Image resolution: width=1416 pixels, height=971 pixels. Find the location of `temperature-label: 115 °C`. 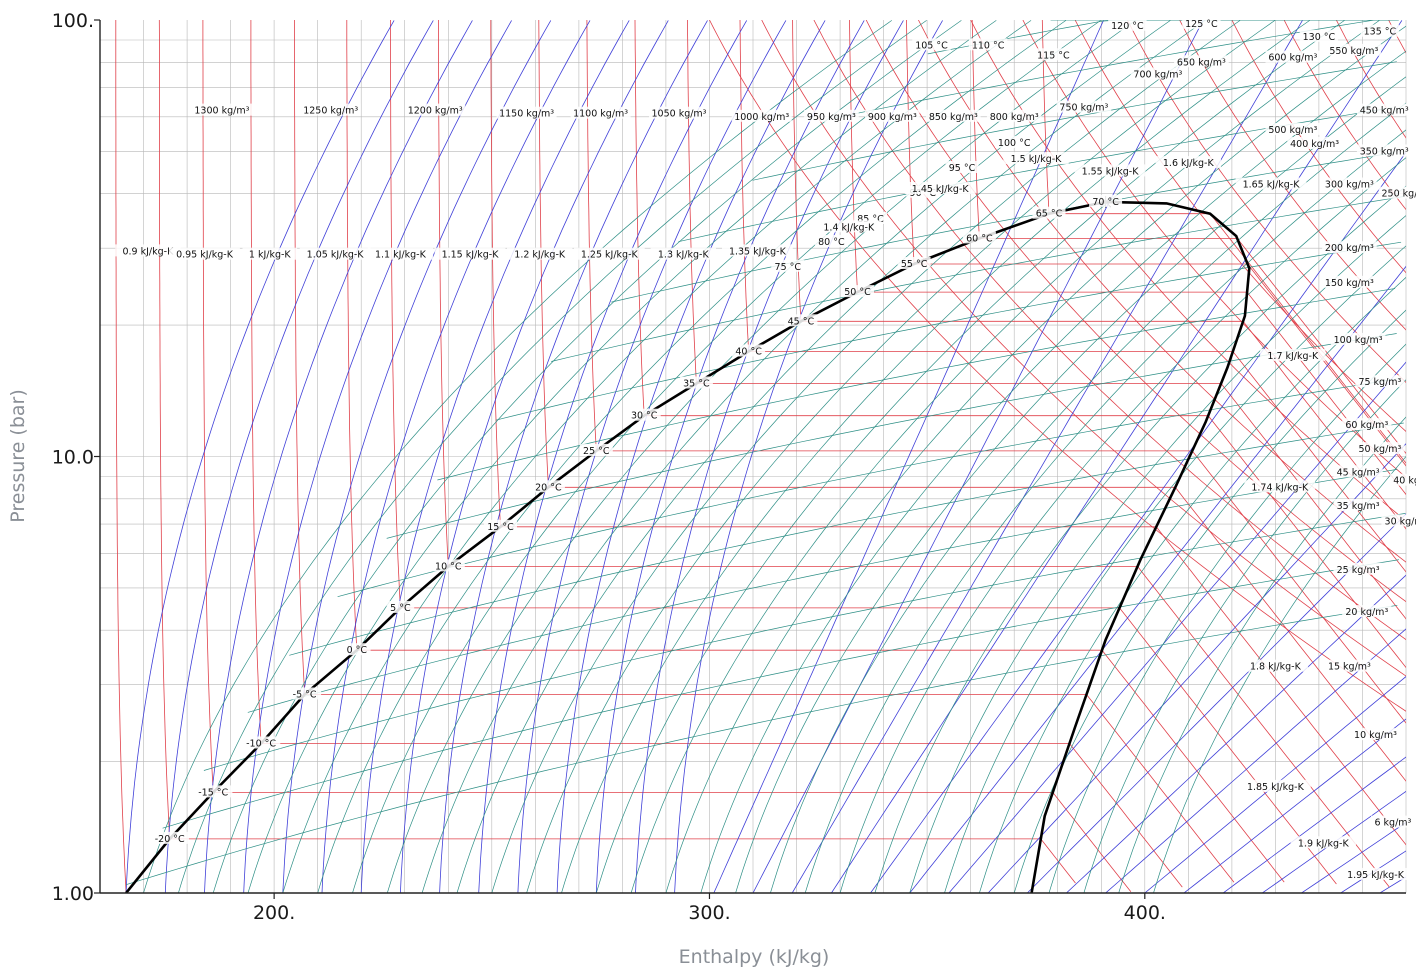

temperature-label: 115 °C is located at coordinates (1053, 55).